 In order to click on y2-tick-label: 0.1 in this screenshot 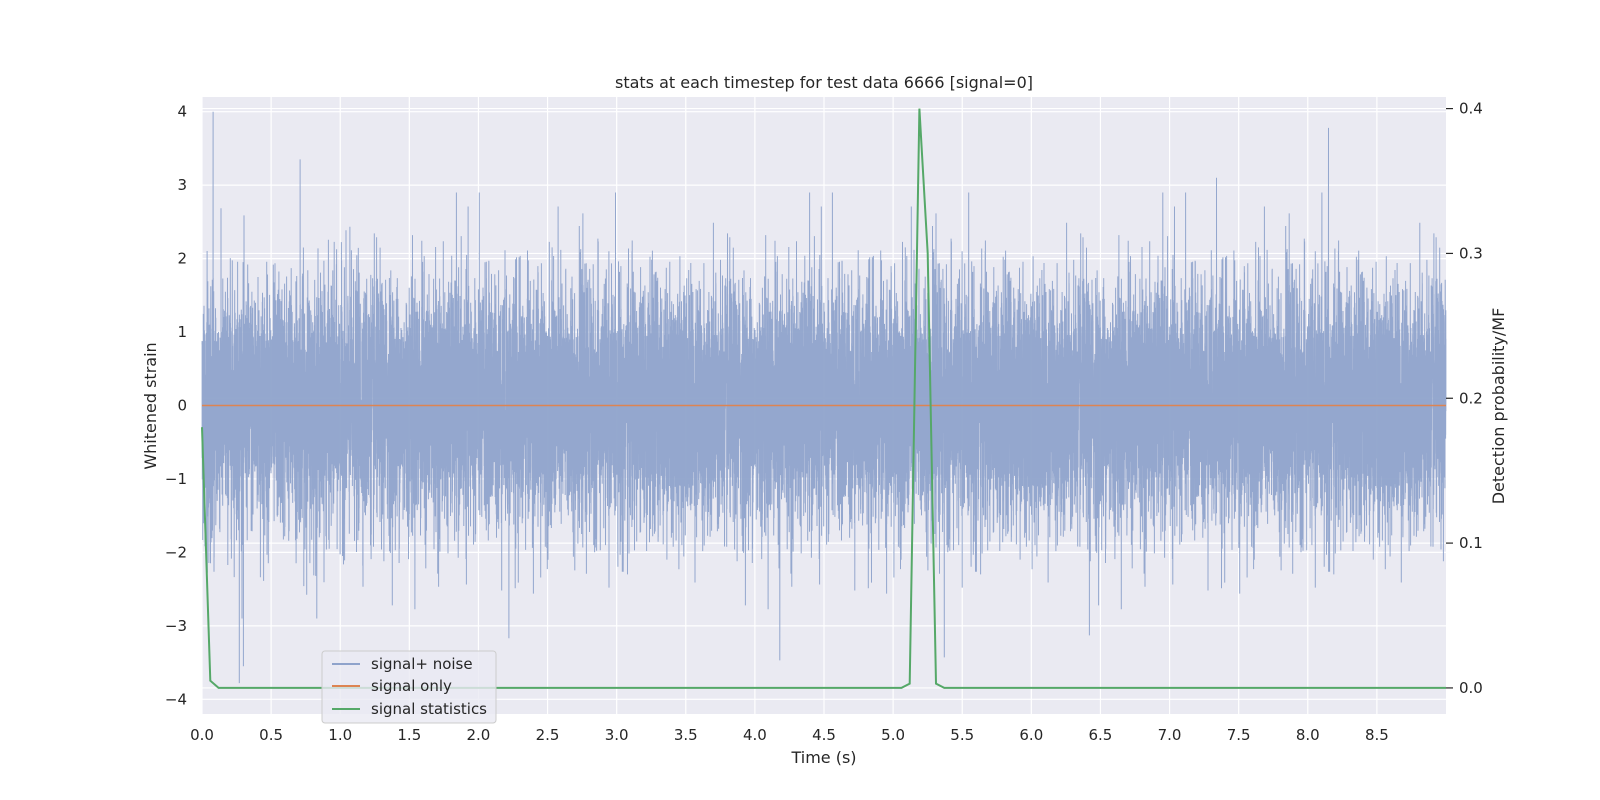, I will do `click(1471, 543)`.